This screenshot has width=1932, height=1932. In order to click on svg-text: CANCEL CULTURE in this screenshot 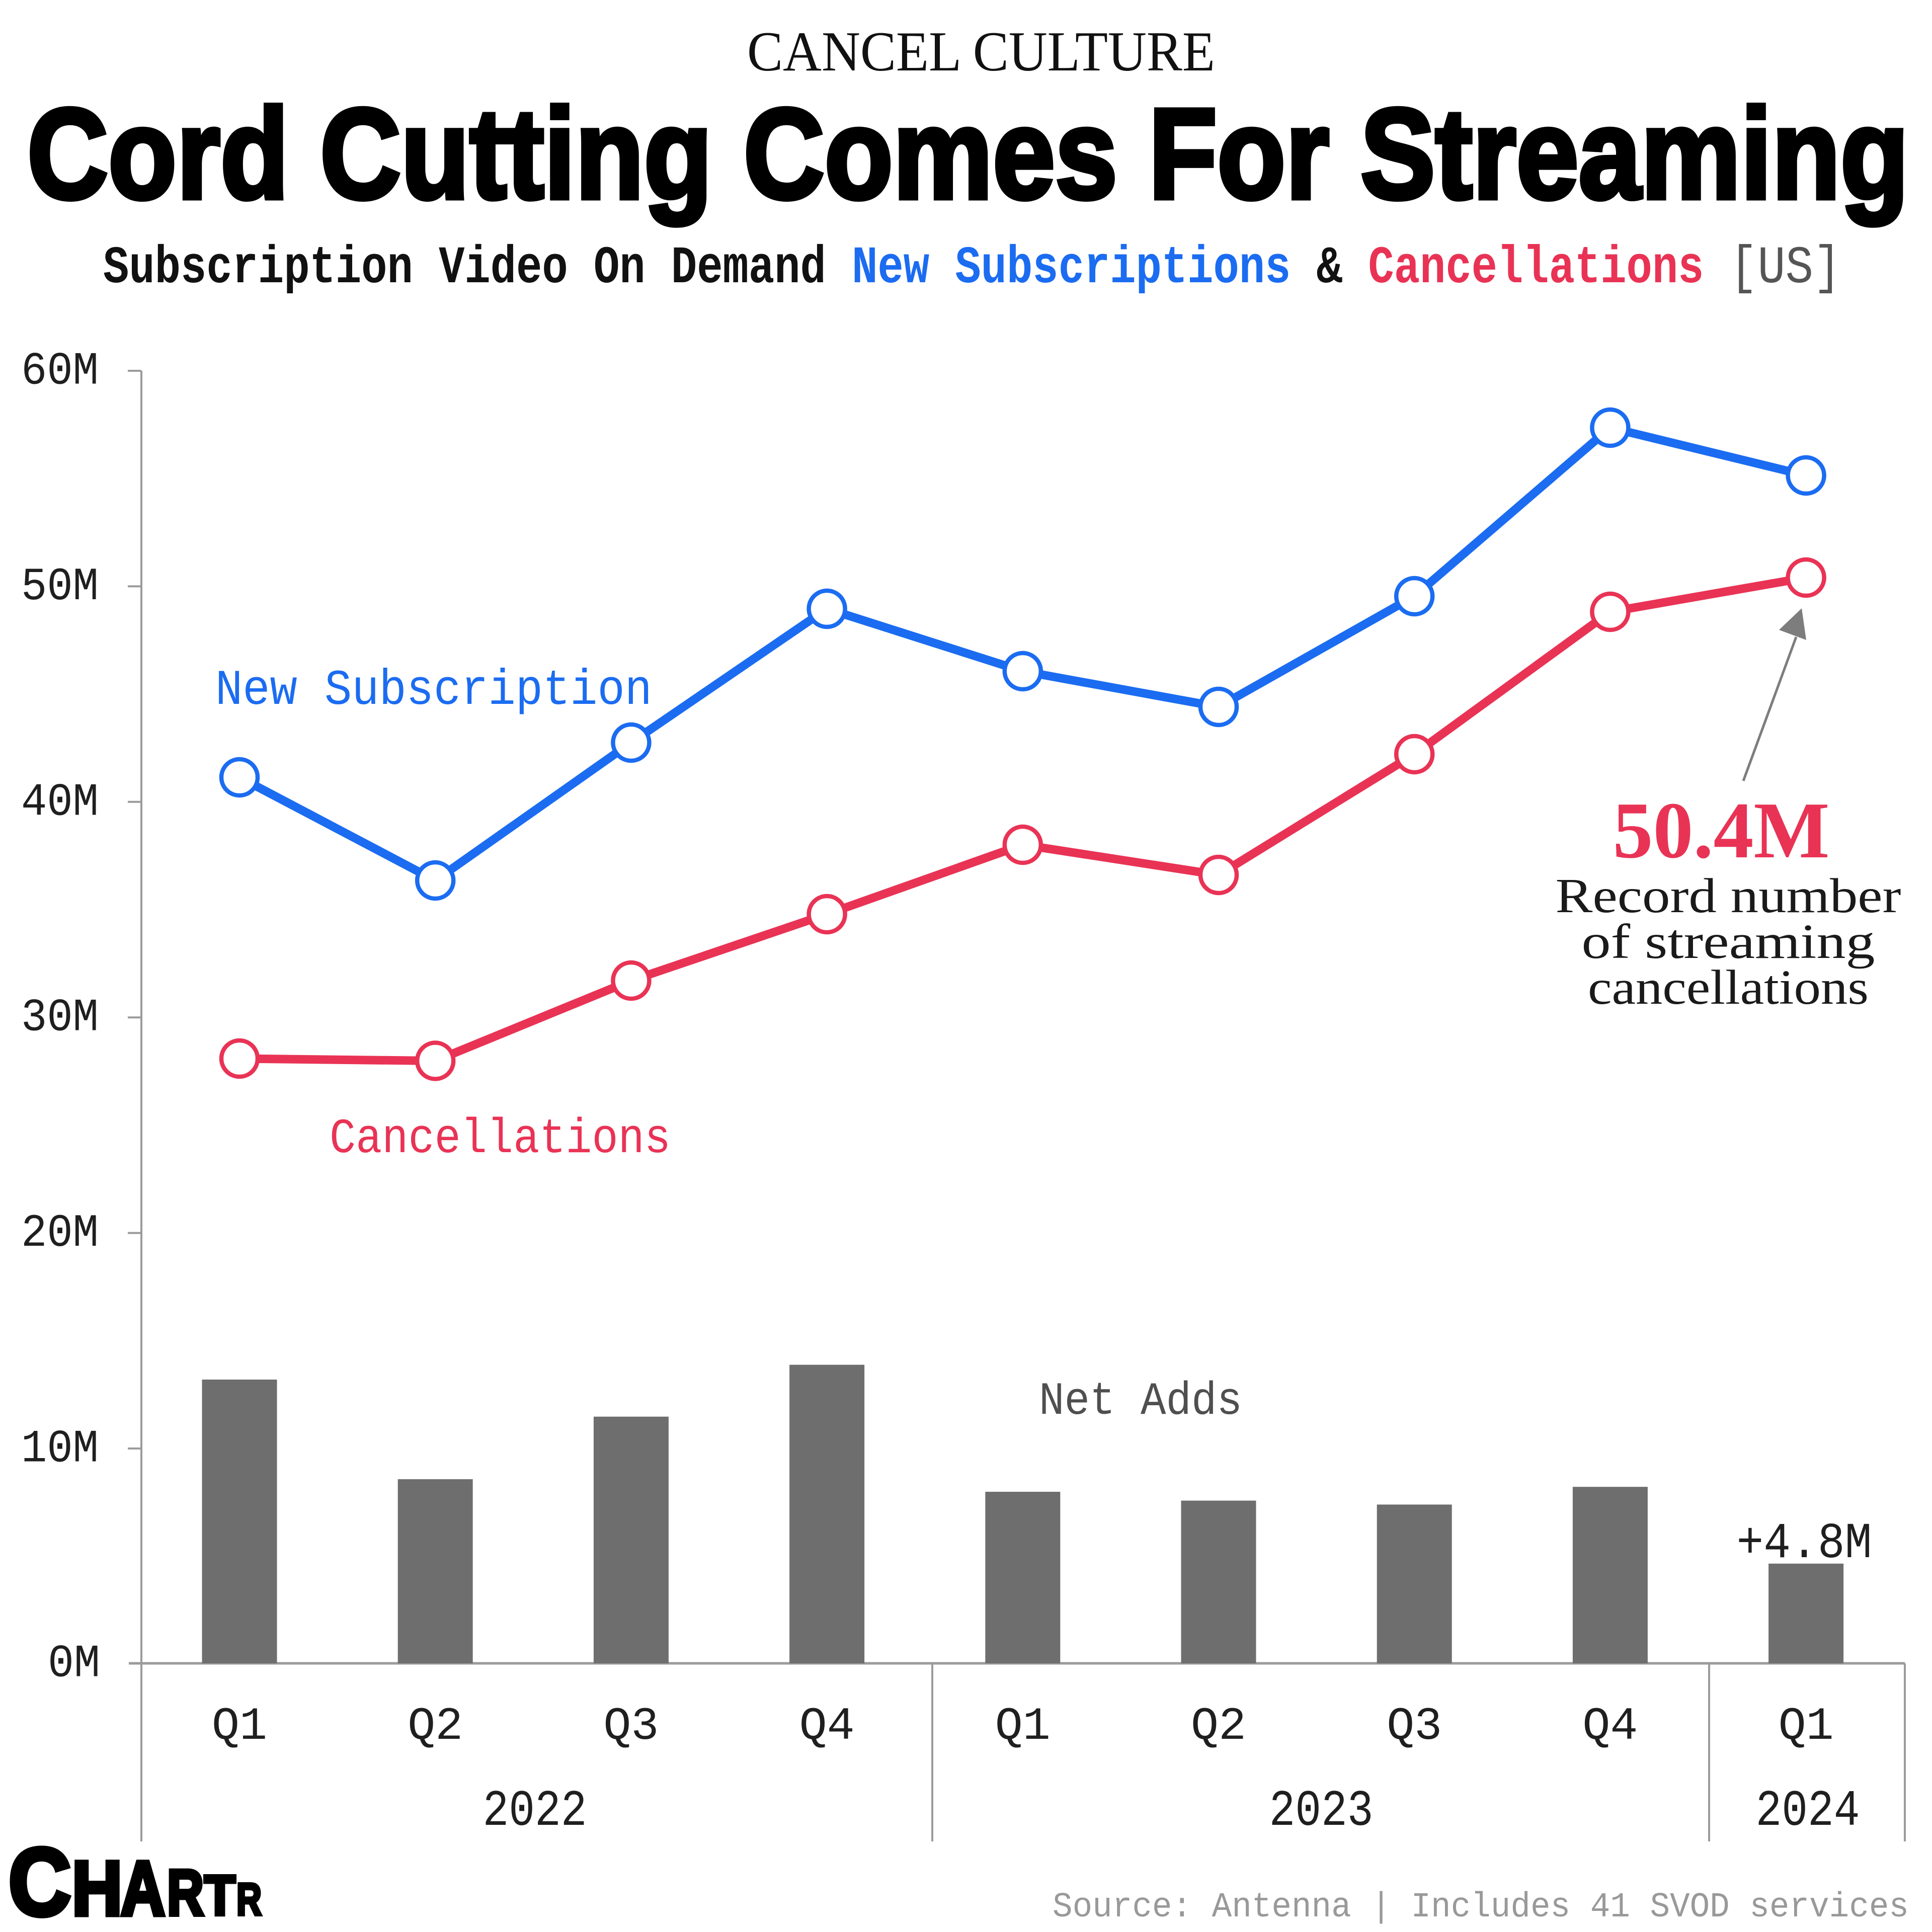, I will do `click(981, 52)`.